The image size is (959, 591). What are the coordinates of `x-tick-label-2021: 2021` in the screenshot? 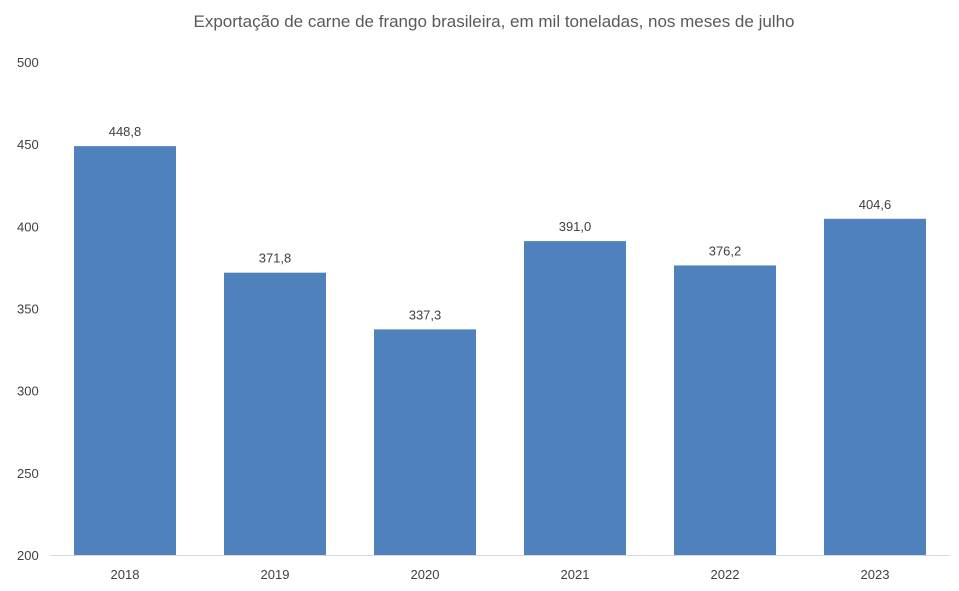 It's located at (575, 574).